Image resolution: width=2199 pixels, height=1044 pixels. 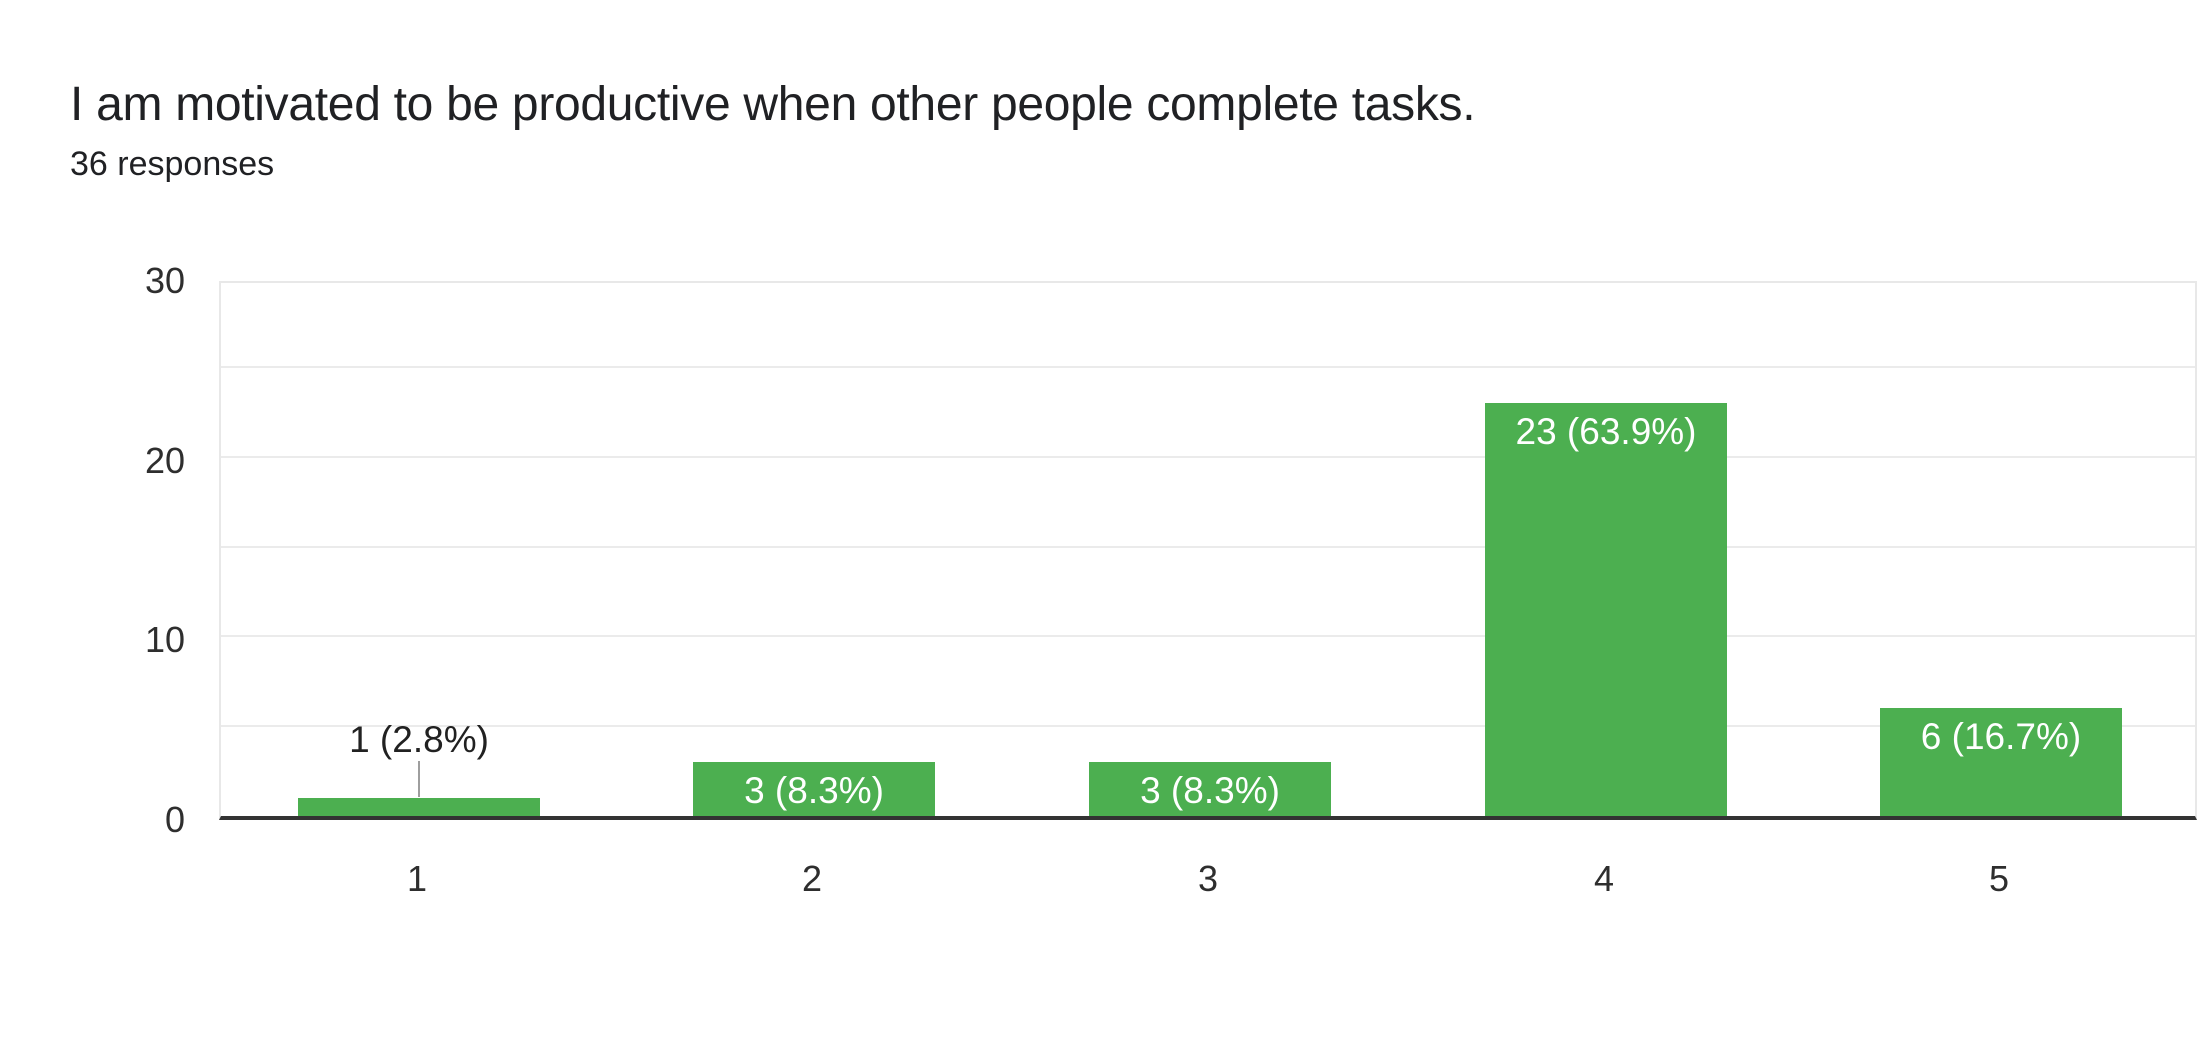 I want to click on x-tick-label-3: 3, so click(x=1208, y=878).